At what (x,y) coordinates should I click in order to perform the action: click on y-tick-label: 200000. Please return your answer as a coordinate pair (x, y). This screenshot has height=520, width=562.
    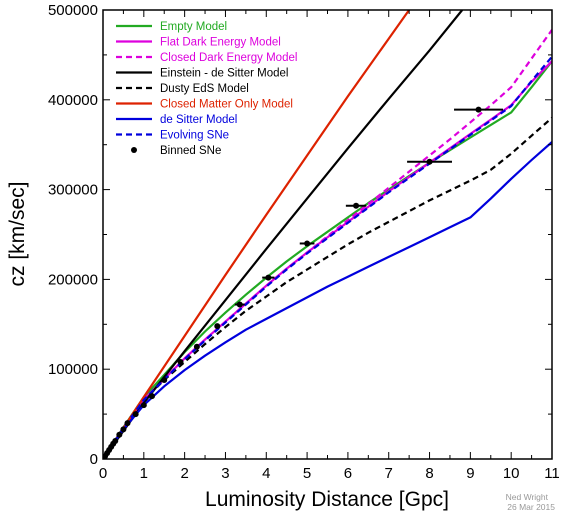
    Looking at the image, I should click on (73, 279).